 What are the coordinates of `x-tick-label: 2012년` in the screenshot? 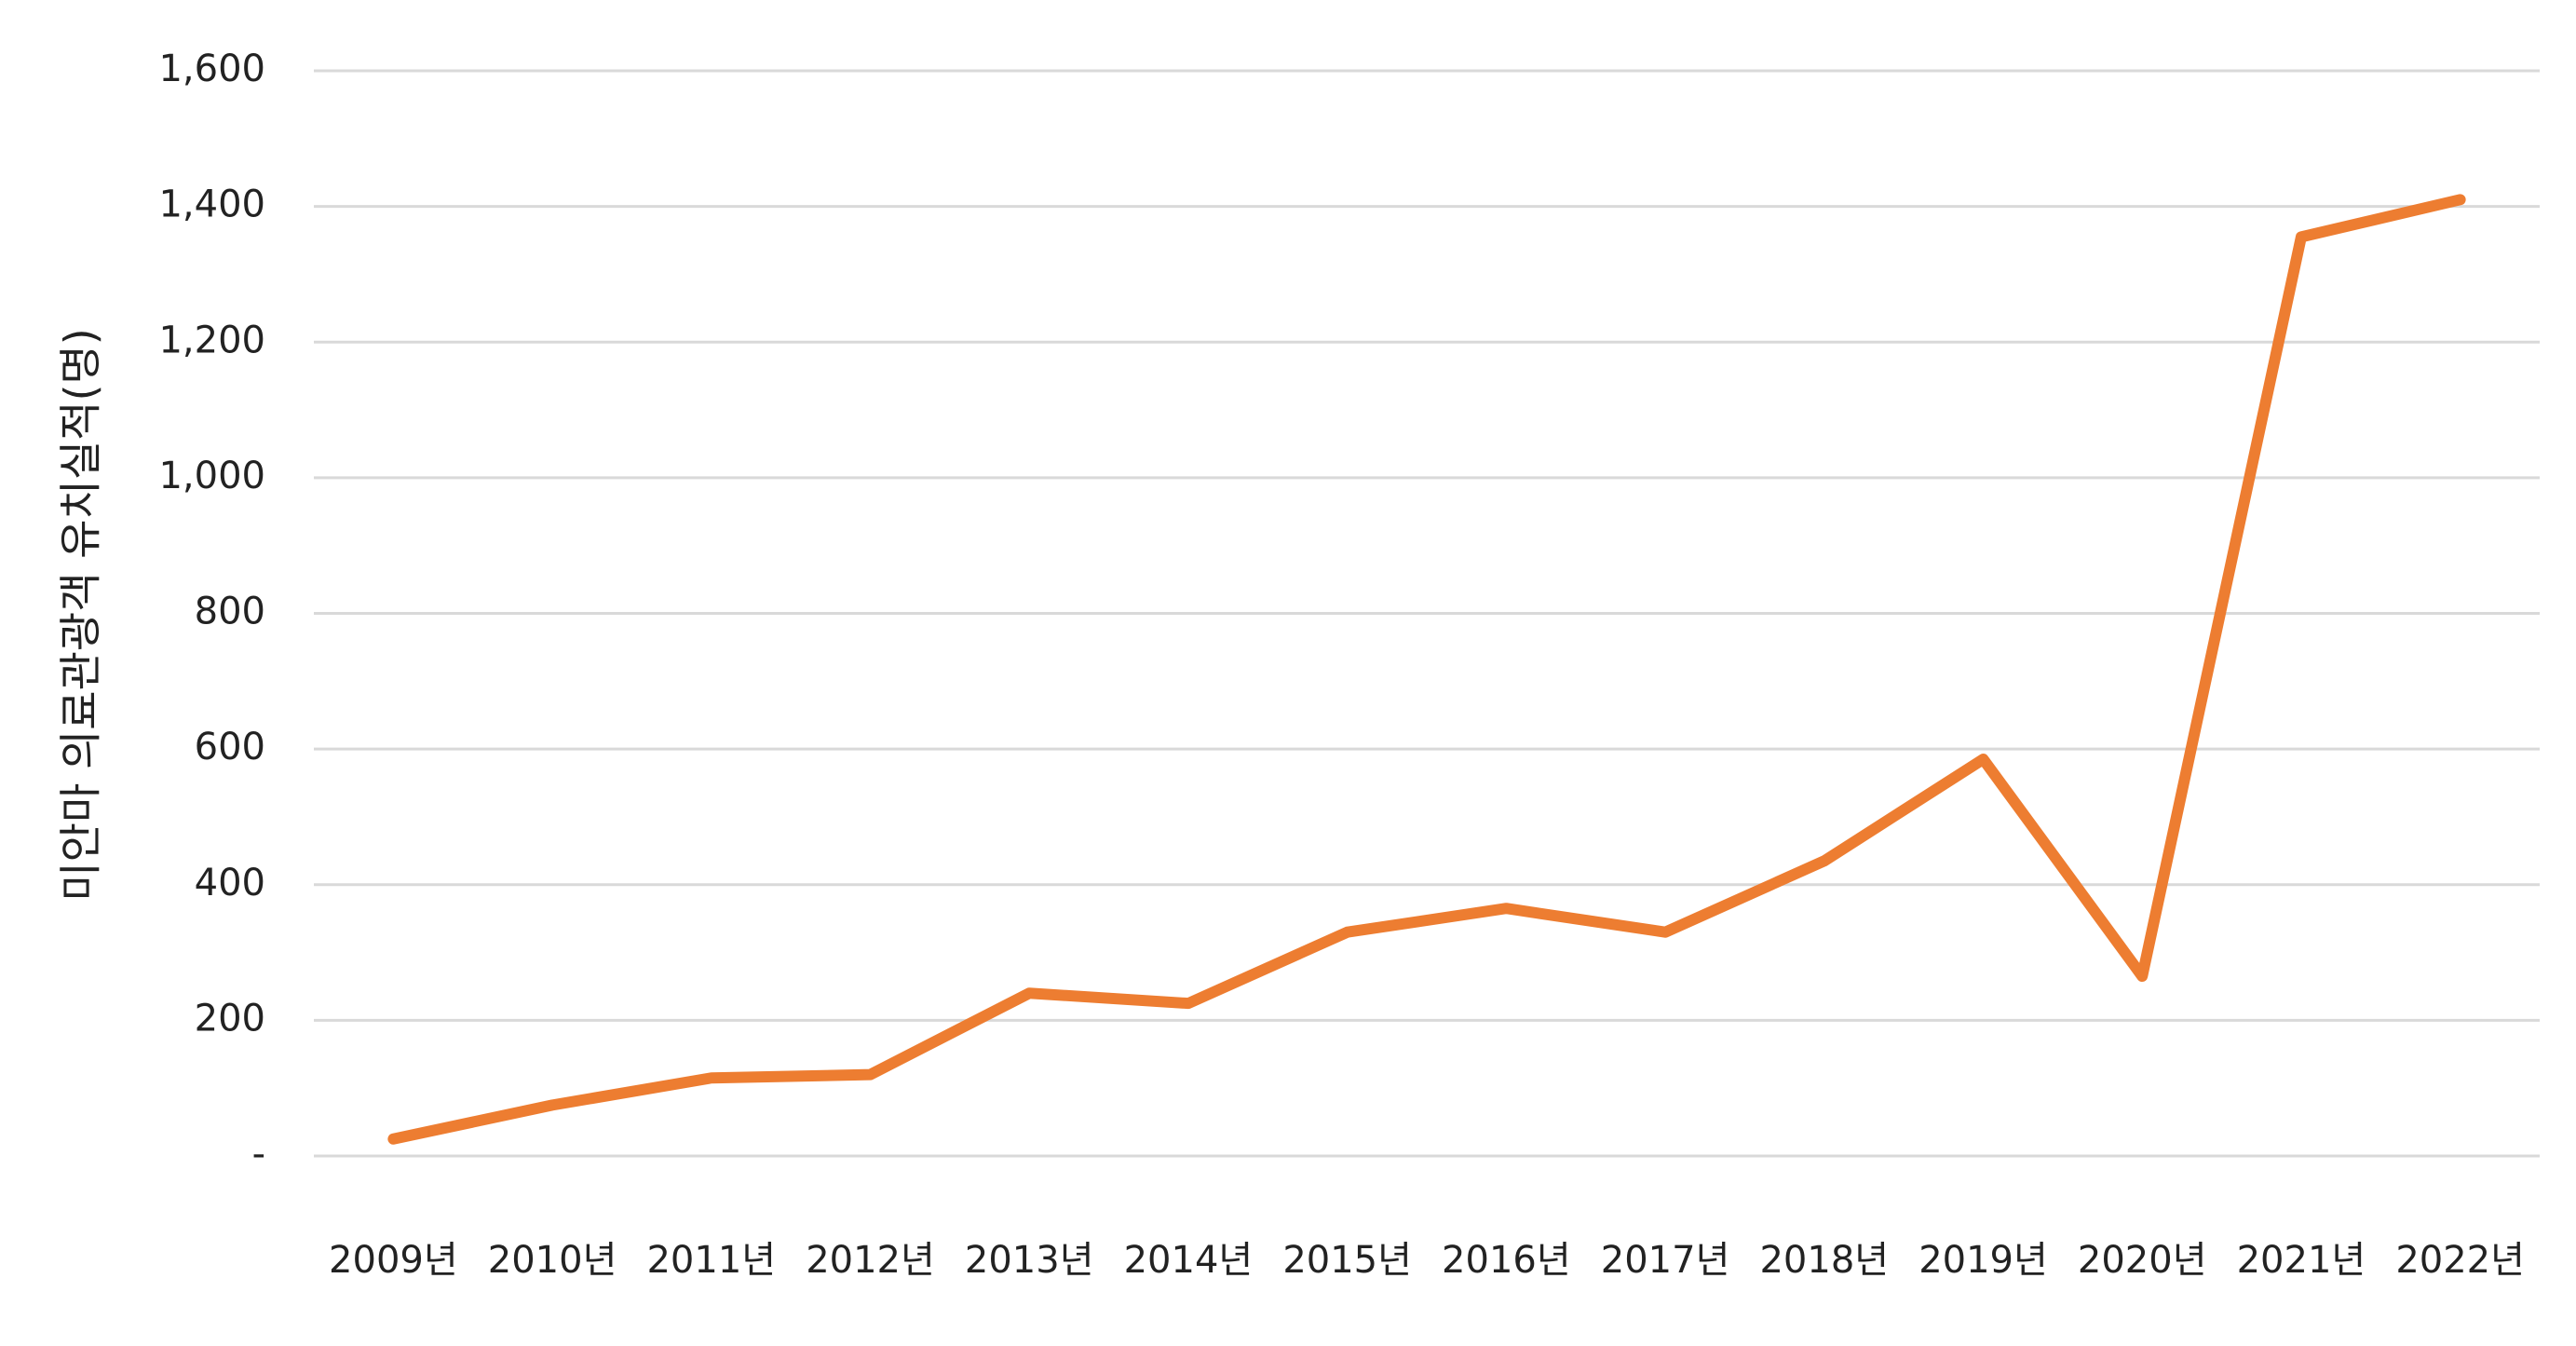 It's located at (870, 1260).